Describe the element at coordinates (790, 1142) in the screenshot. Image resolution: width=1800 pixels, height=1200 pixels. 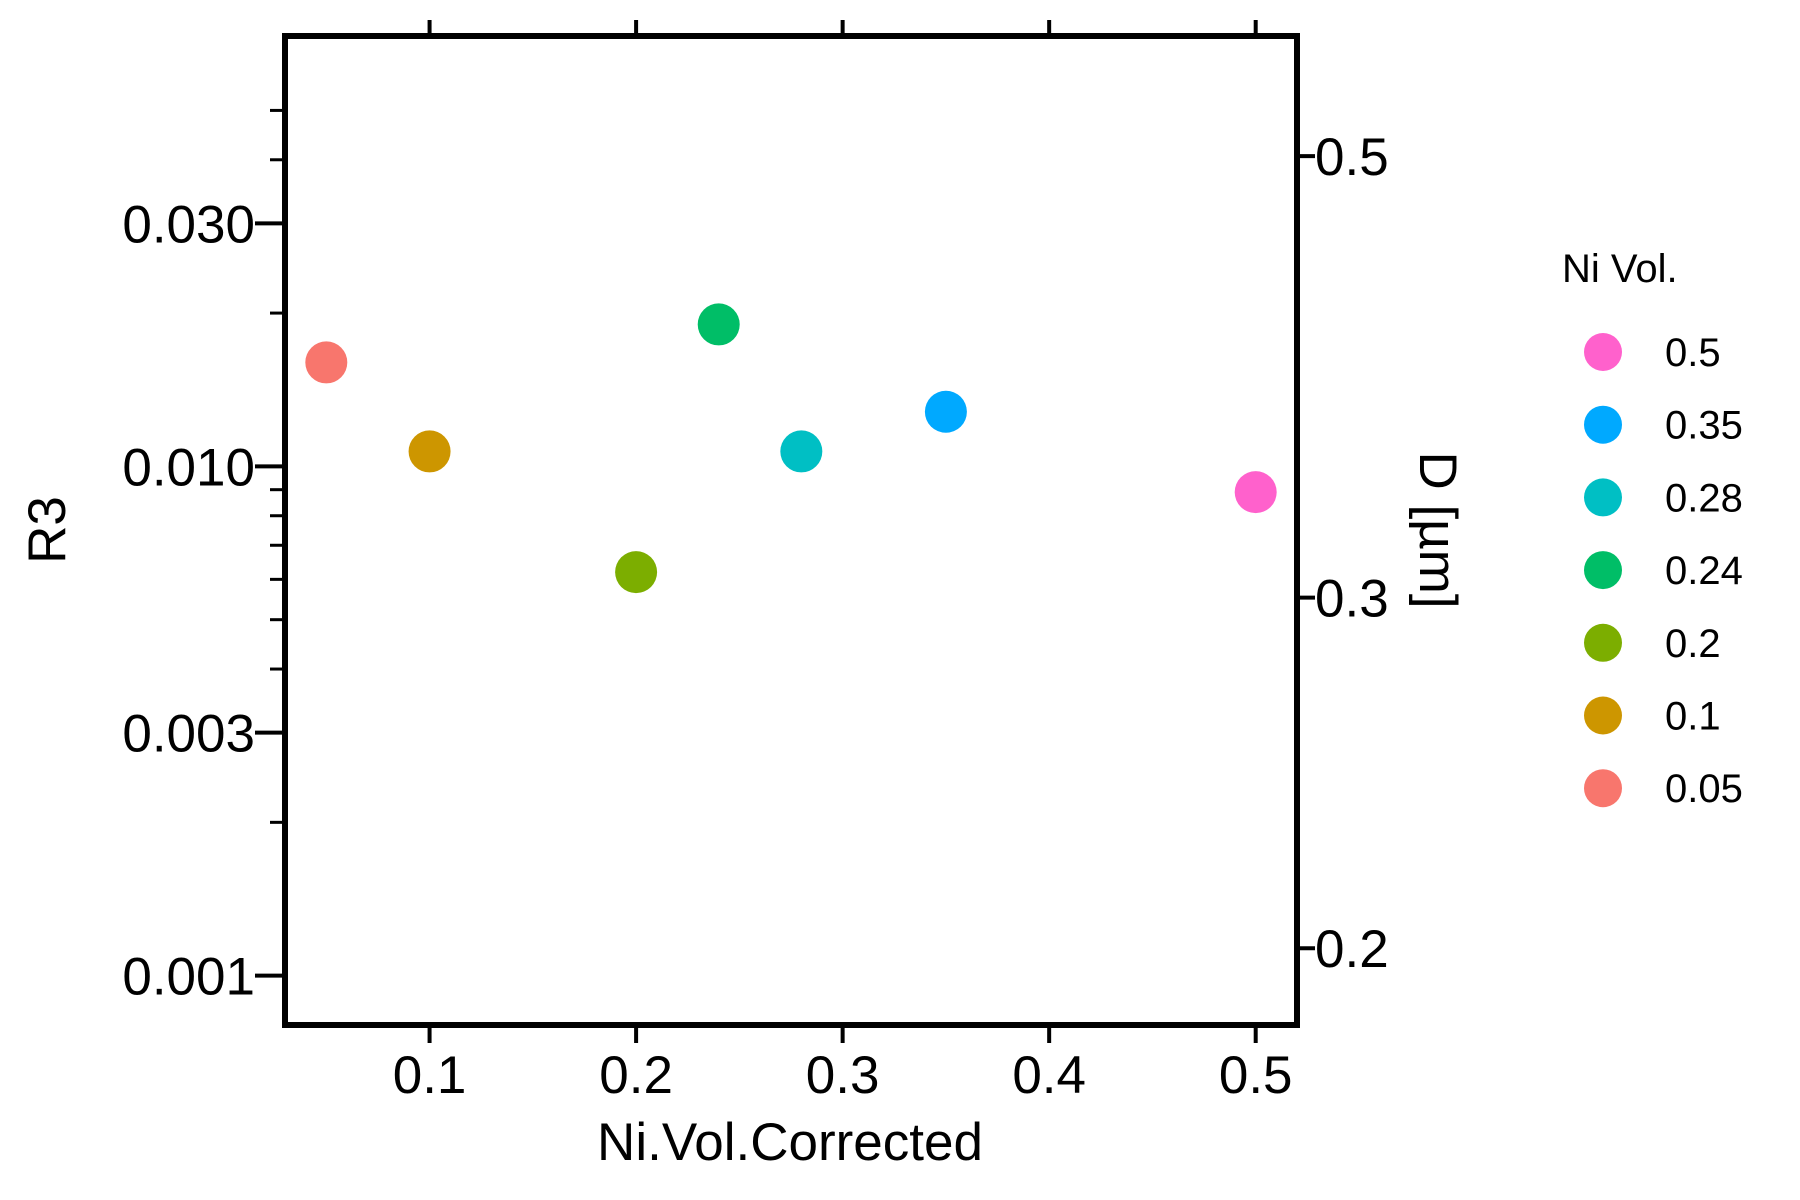
I see `x-axis-title: Ni.Vol.Corrected` at that location.